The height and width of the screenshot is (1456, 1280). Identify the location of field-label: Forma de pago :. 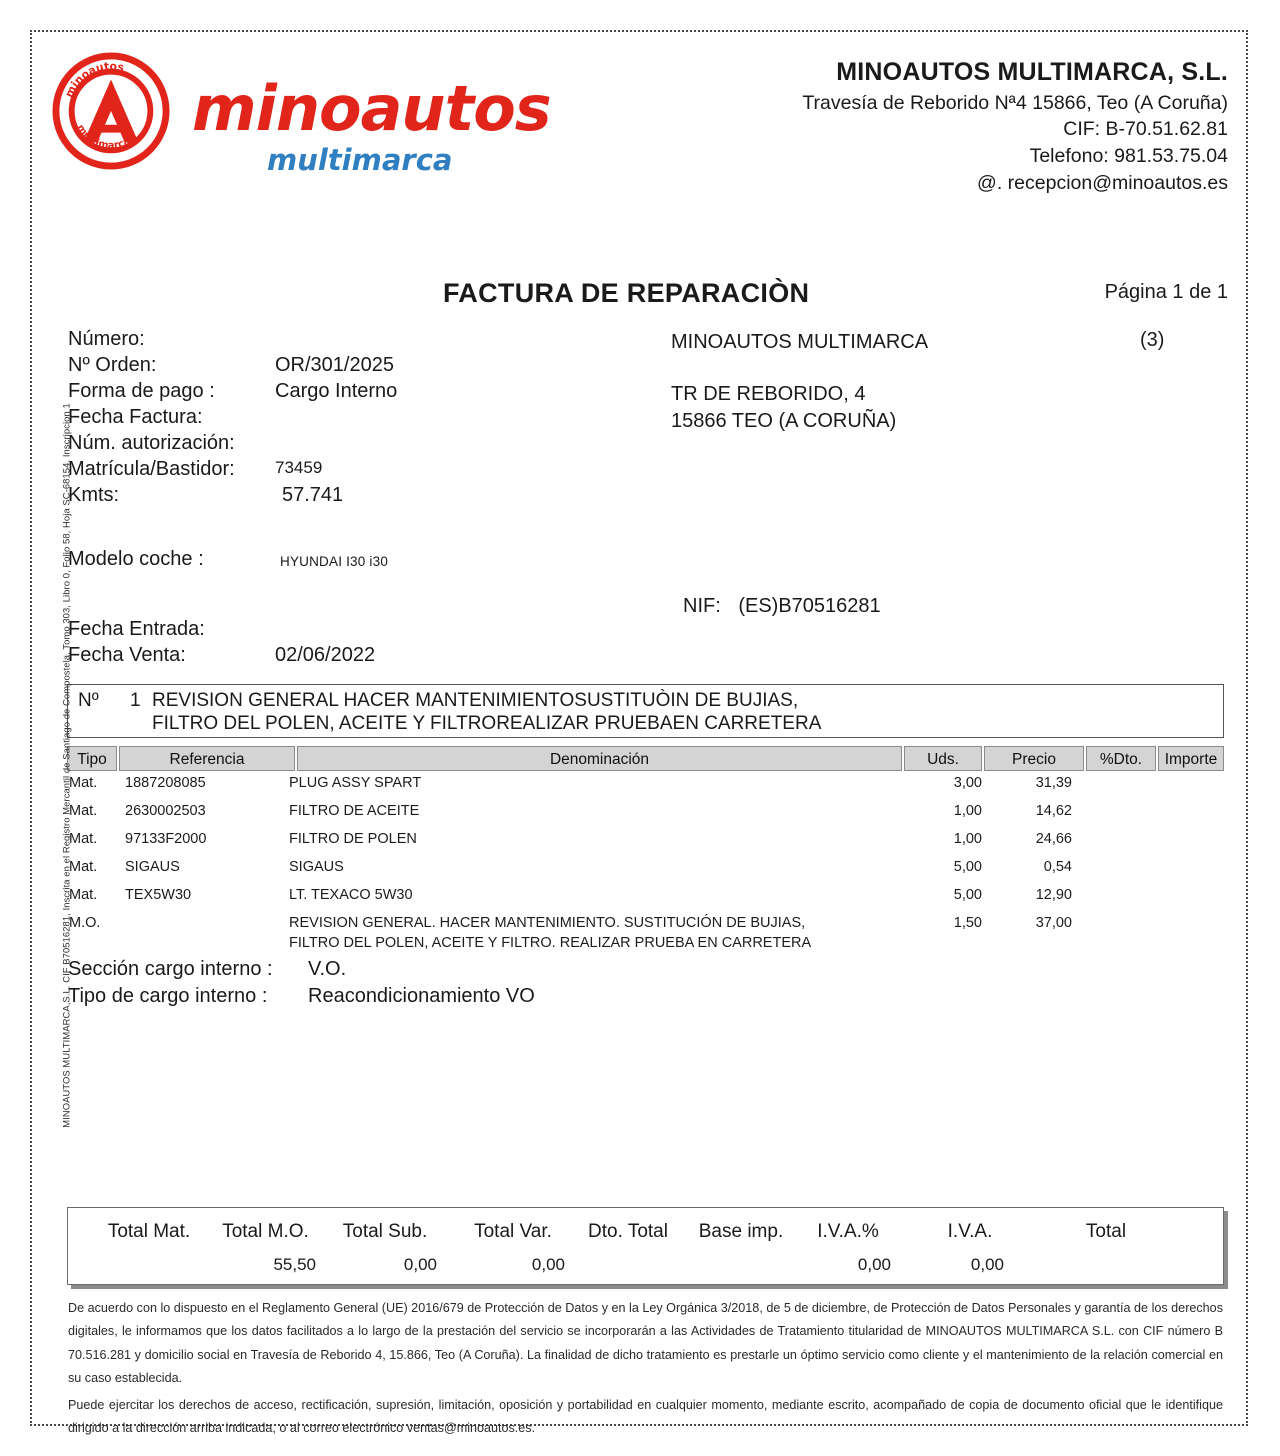
(141, 391).